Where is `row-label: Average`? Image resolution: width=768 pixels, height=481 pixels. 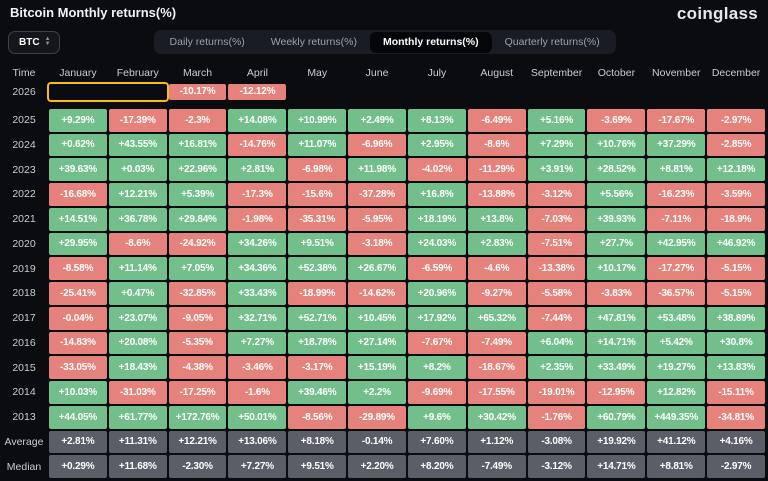
row-label: Average is located at coordinates (24, 441).